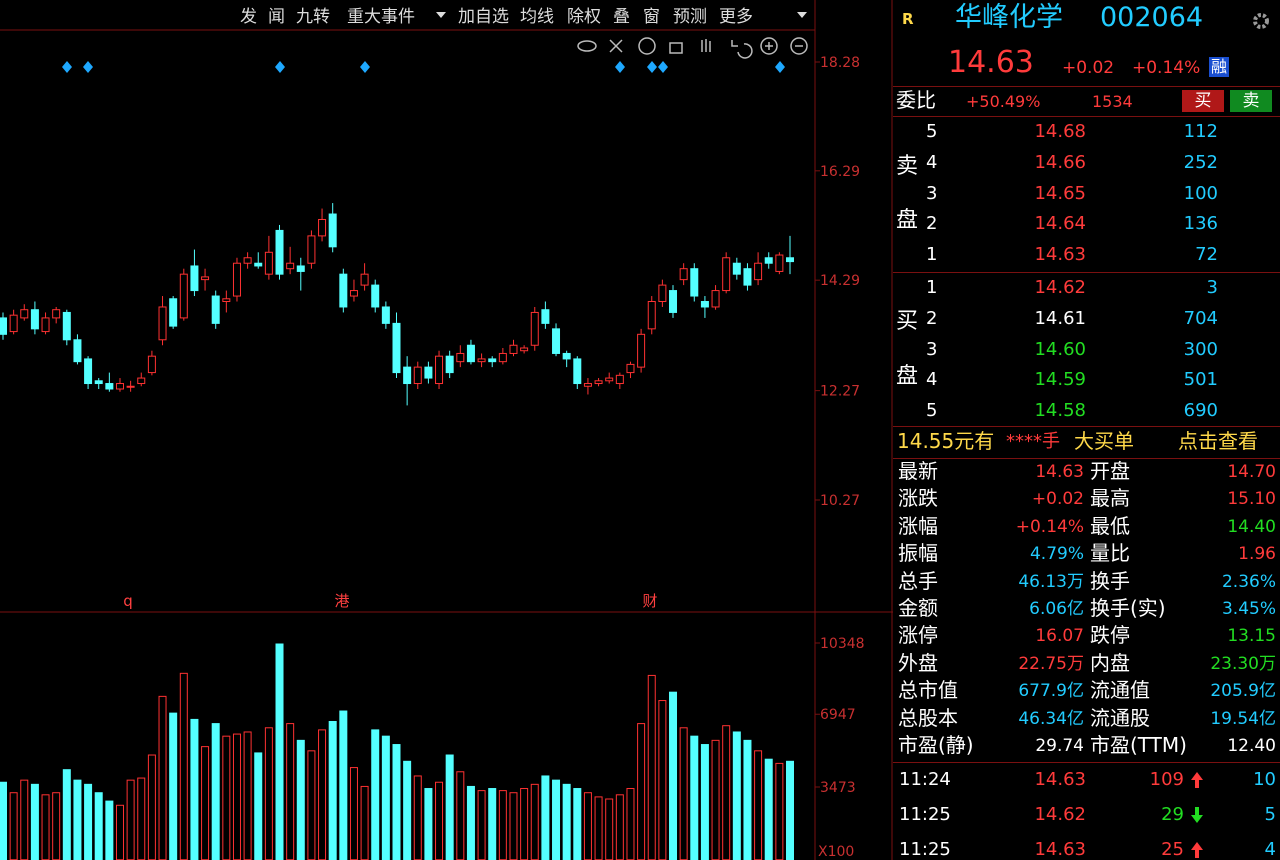 The width and height of the screenshot is (1280, 860). I want to click on buy-button: 买, so click(1203, 101).